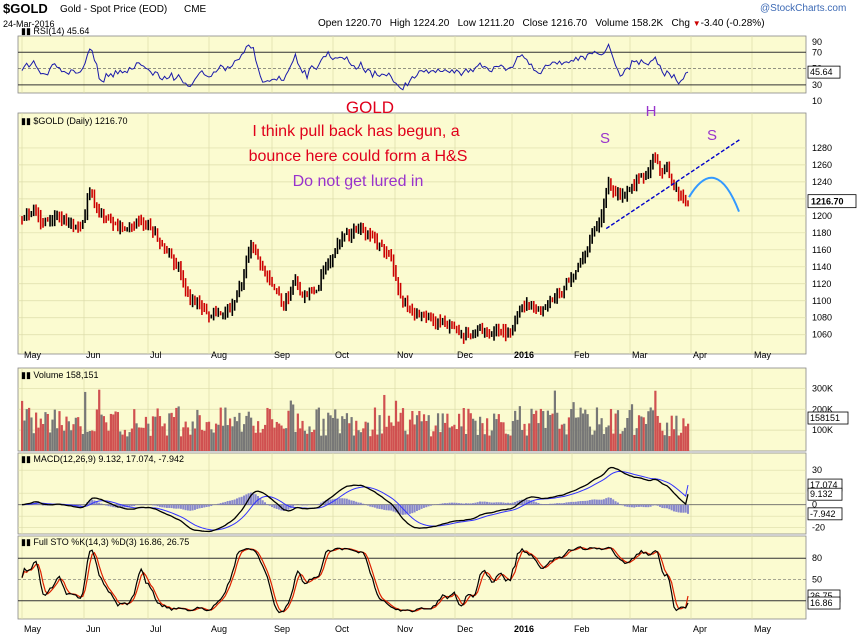  What do you see at coordinates (370, 107) in the screenshot?
I see `annotation-title: GOLD` at bounding box center [370, 107].